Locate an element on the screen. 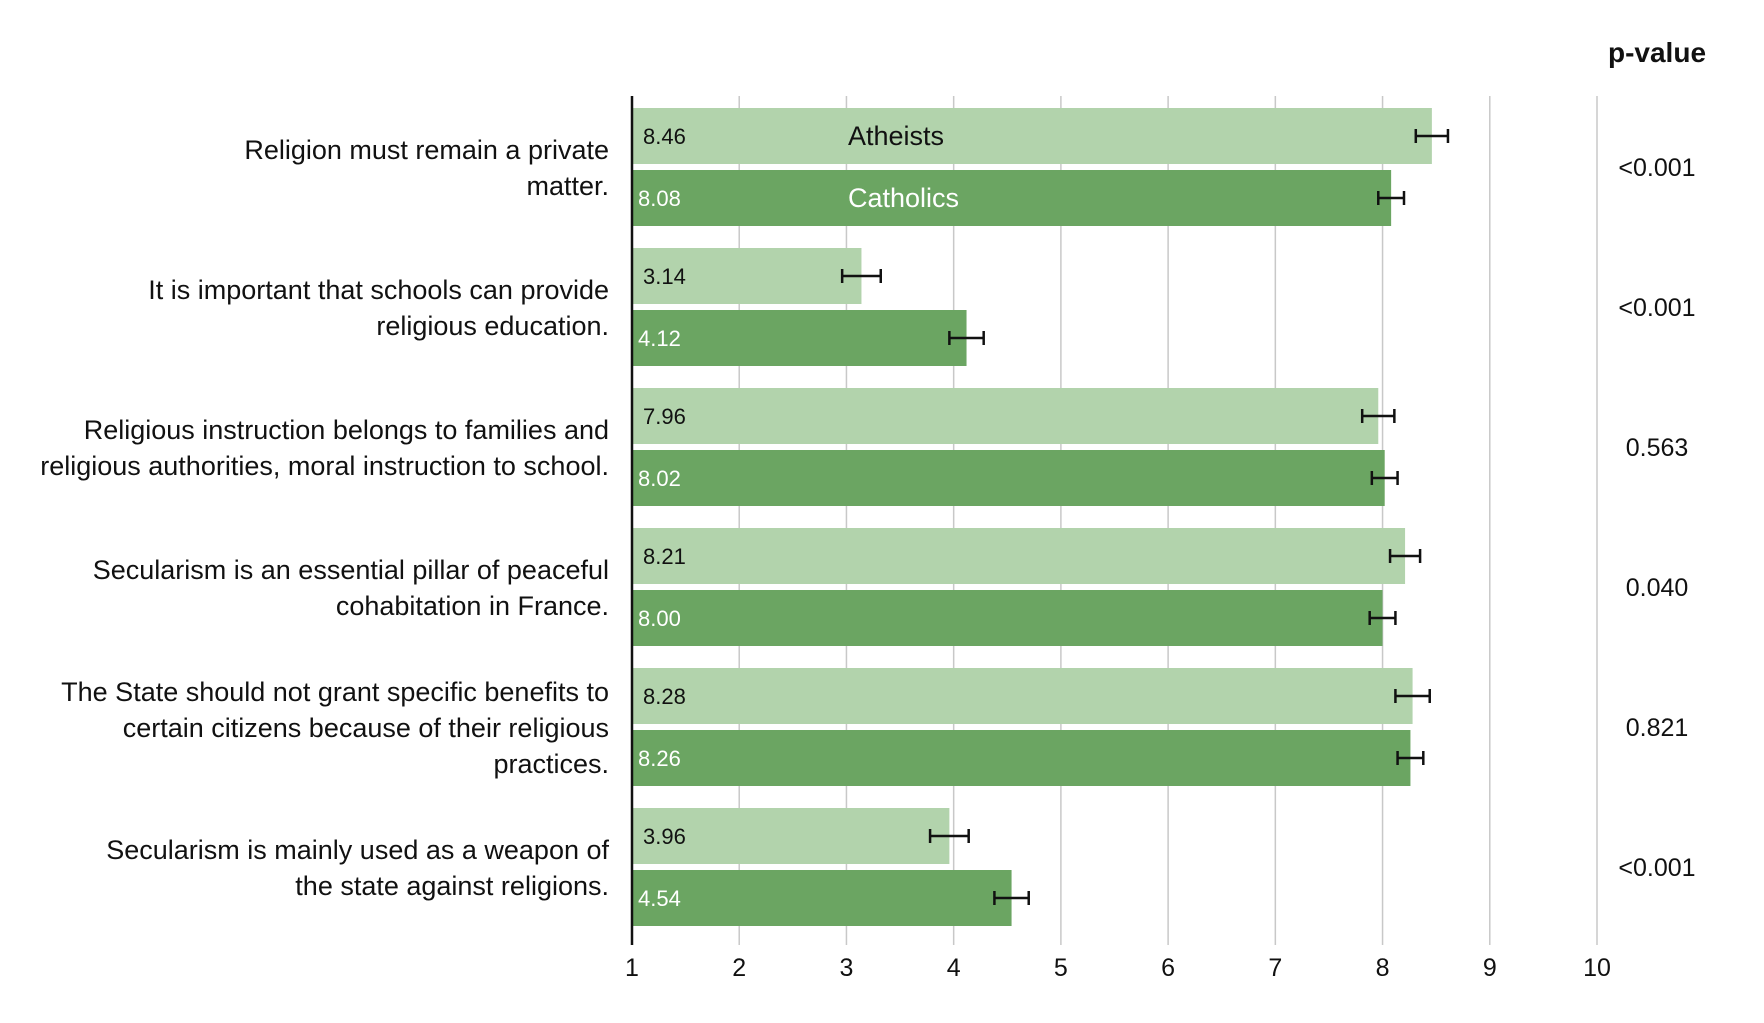 Image resolution: width=1764 pixels, height=1023 pixels. x-tick-label: 3 is located at coordinates (846, 968).